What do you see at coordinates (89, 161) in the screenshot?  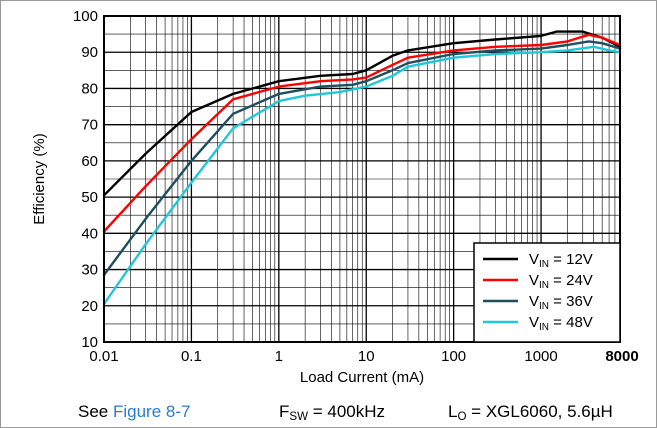 I see `y-tick-label: 60` at bounding box center [89, 161].